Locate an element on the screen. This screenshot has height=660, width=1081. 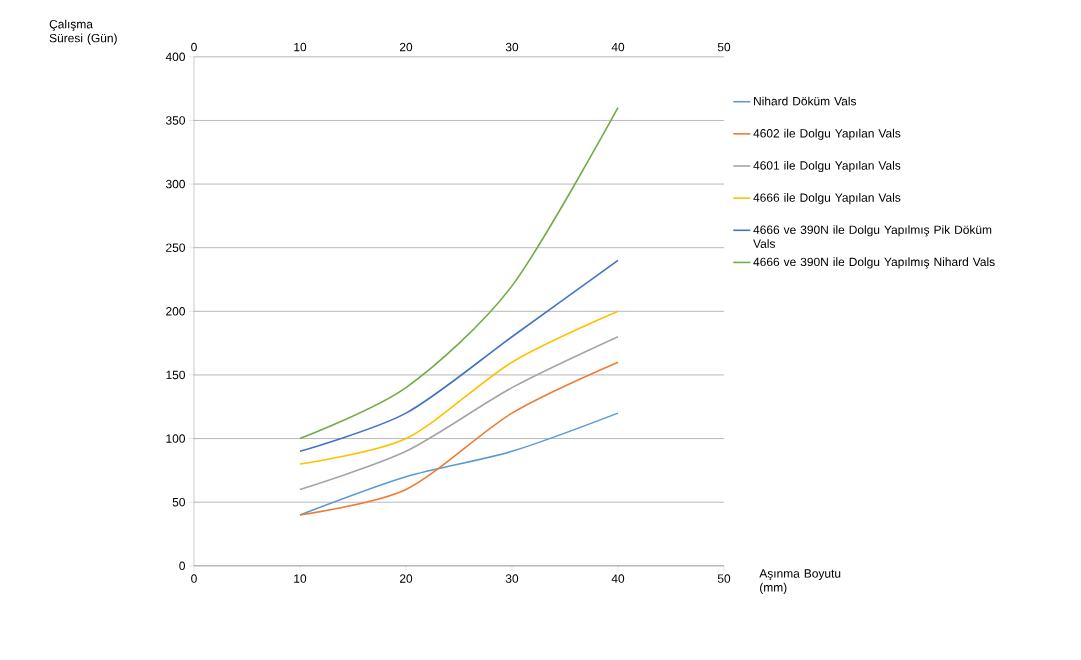
legend-label: 4666 ve 390N ile Dolgu Yapılmış Pik Döküm Vals is located at coordinates (872, 236).